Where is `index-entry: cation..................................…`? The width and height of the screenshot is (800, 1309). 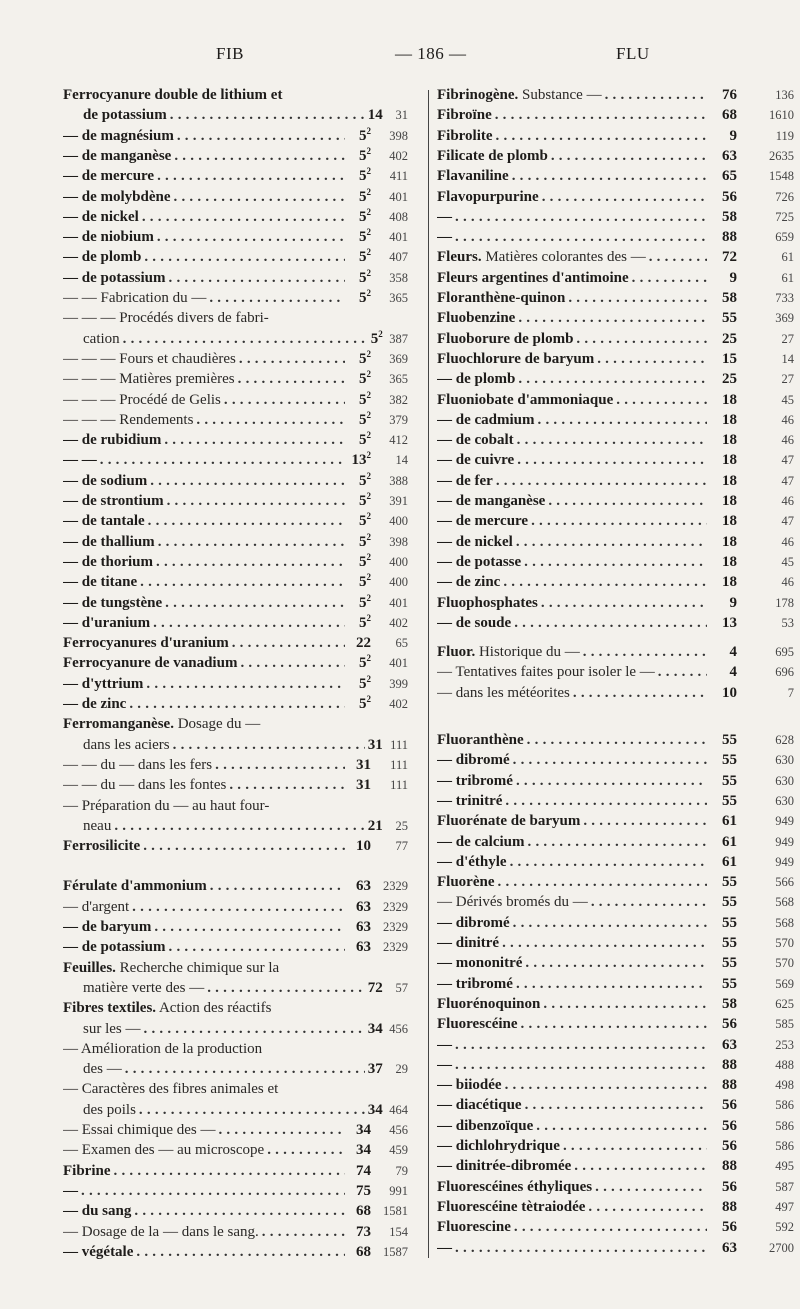 index-entry: cation..................................… is located at coordinates (235, 339).